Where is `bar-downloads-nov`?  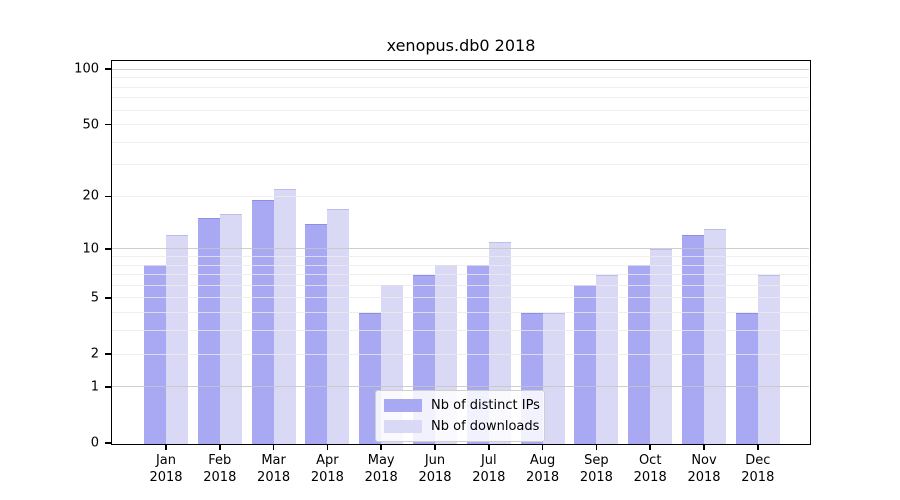 bar-downloads-nov is located at coordinates (715, 336).